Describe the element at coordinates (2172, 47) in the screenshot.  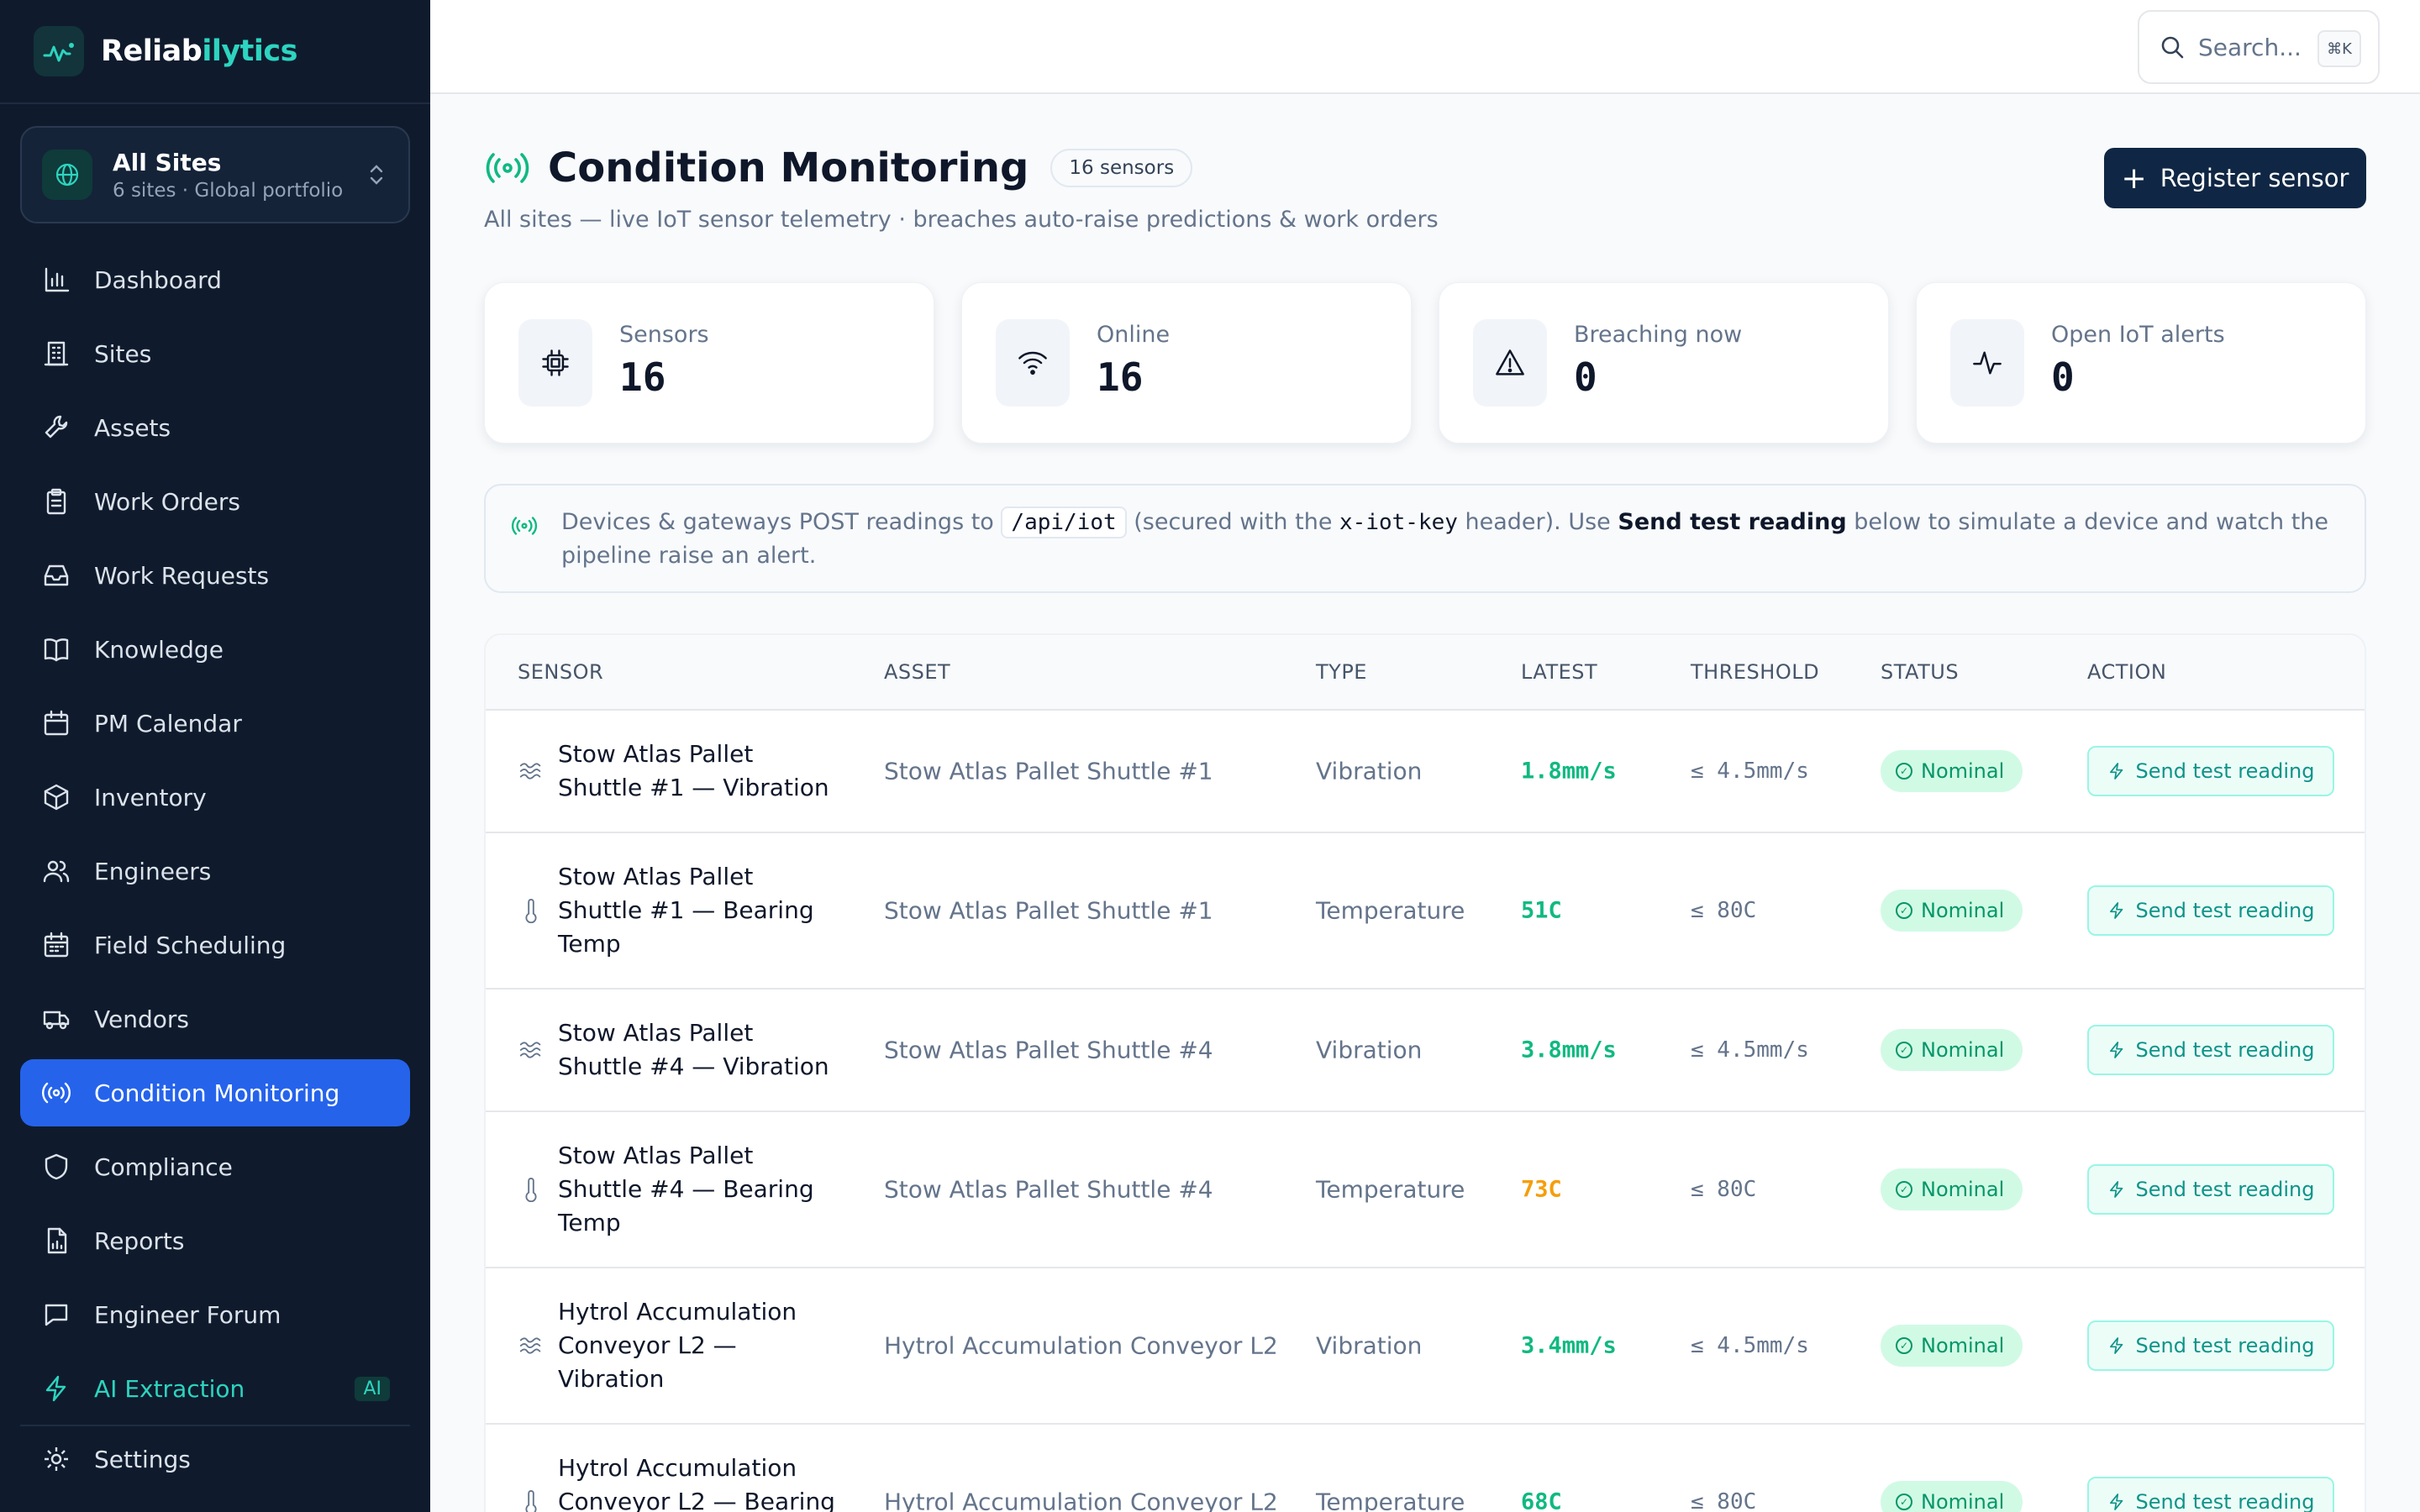
I see `search-icon` at that location.